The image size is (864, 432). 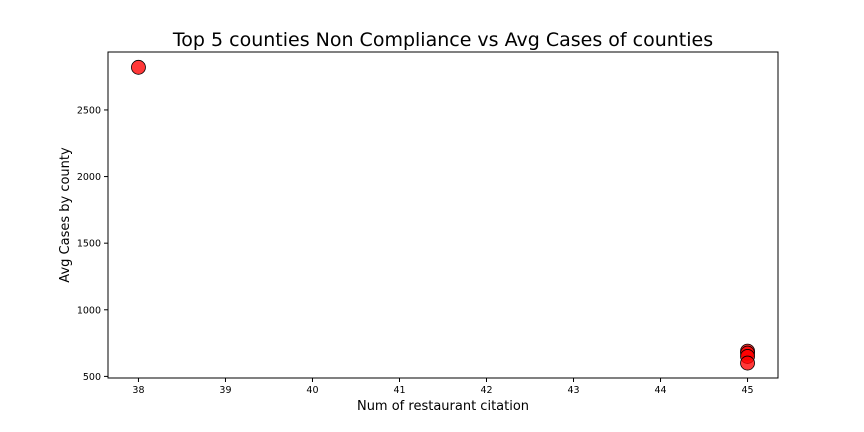 I want to click on y-axis: 500 1000 1500 2000 2500, so click(x=92, y=244).